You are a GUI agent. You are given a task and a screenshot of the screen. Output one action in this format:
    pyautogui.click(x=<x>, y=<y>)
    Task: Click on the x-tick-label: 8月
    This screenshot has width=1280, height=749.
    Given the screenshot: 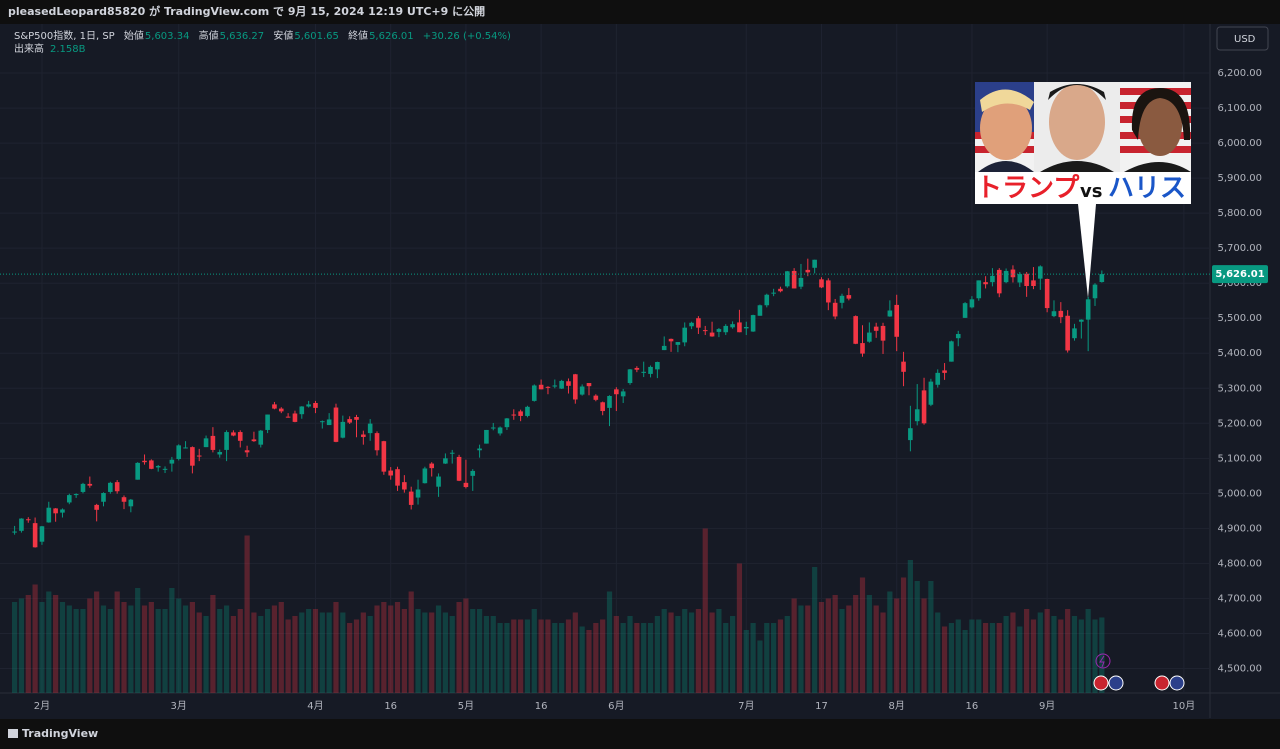 What is the action you would take?
    pyautogui.click(x=897, y=706)
    